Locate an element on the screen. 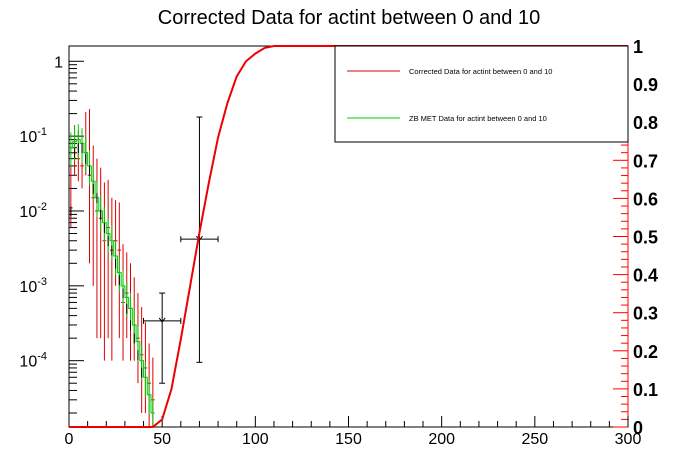 Image resolution: width=698 pixels, height=475 pixels. x-tick-label: 250 is located at coordinates (534, 439).